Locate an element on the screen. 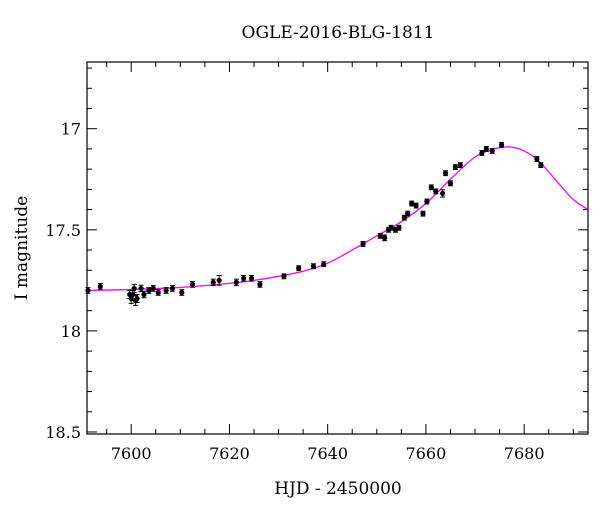 This screenshot has height=512, width=600. y-tick-label: 17 is located at coordinates (71, 129).